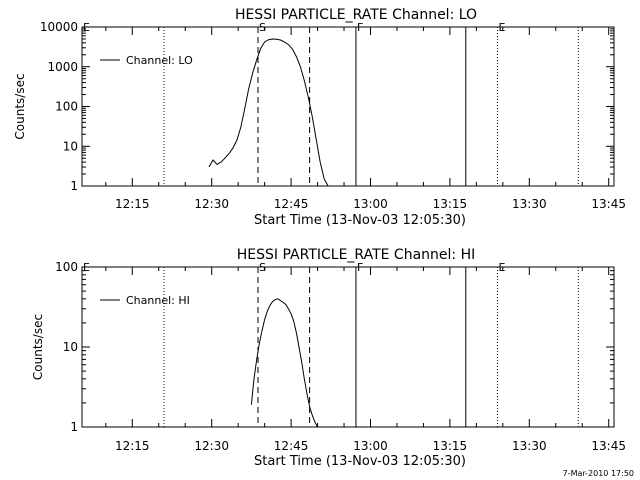 Image resolution: width=640 pixels, height=480 pixels. Describe the element at coordinates (598, 473) in the screenshot. I see `footer-timestamp: 7-Mar-2010 17:50` at that location.